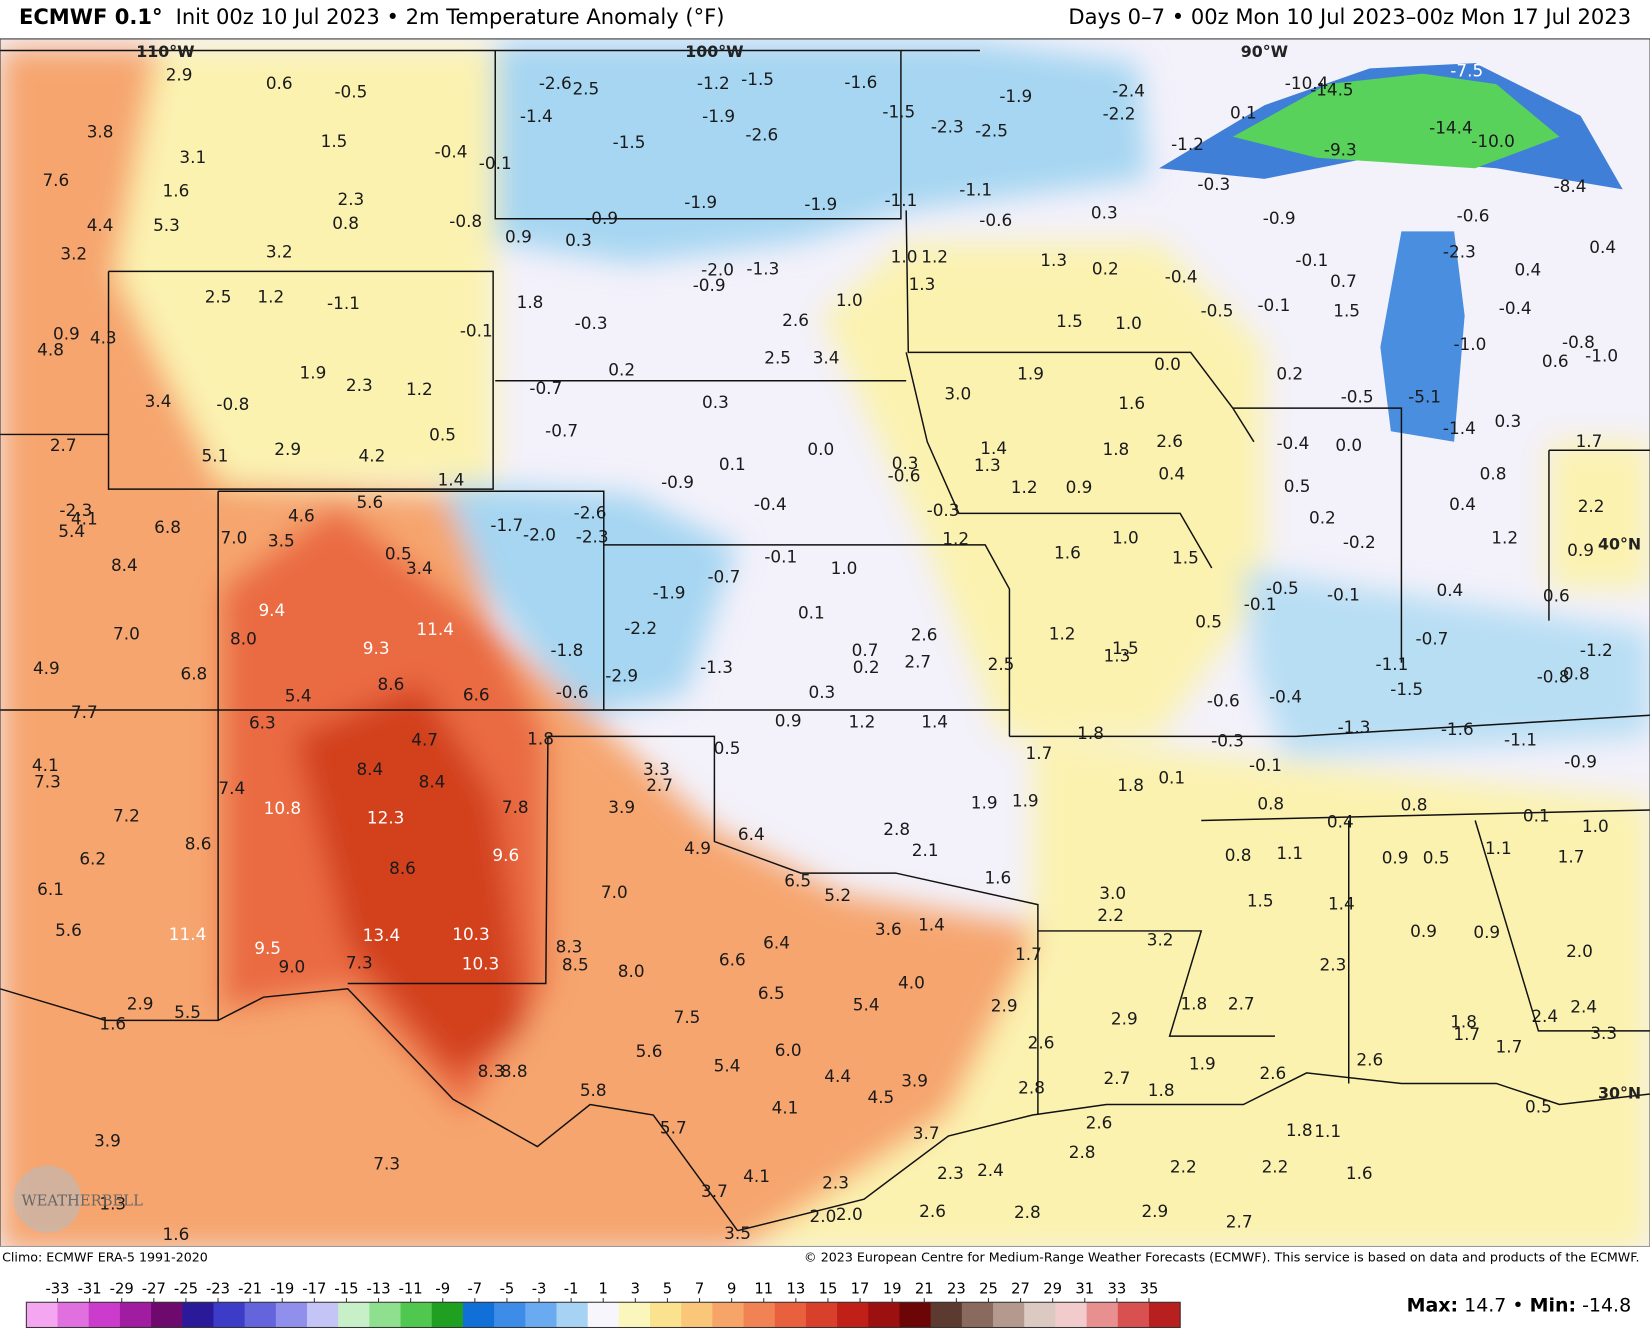 Image resolution: width=1650 pixels, height=1338 pixels. Describe the element at coordinates (176, 190) in the screenshot. I see `anomaly-label: 1.6` at that location.